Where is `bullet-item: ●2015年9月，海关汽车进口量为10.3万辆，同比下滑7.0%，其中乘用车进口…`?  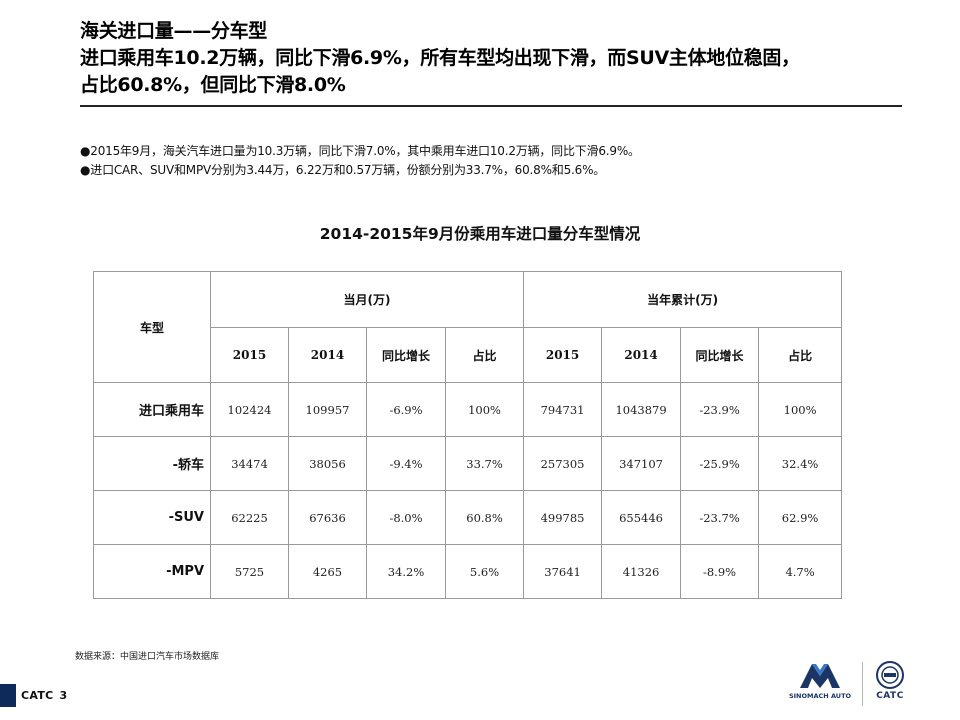
bullet-item: ●2015年9月，海关汽车进口量为10.3万辆，同比下滑7.0%，其中乘用车进口… is located at coordinates (360, 151).